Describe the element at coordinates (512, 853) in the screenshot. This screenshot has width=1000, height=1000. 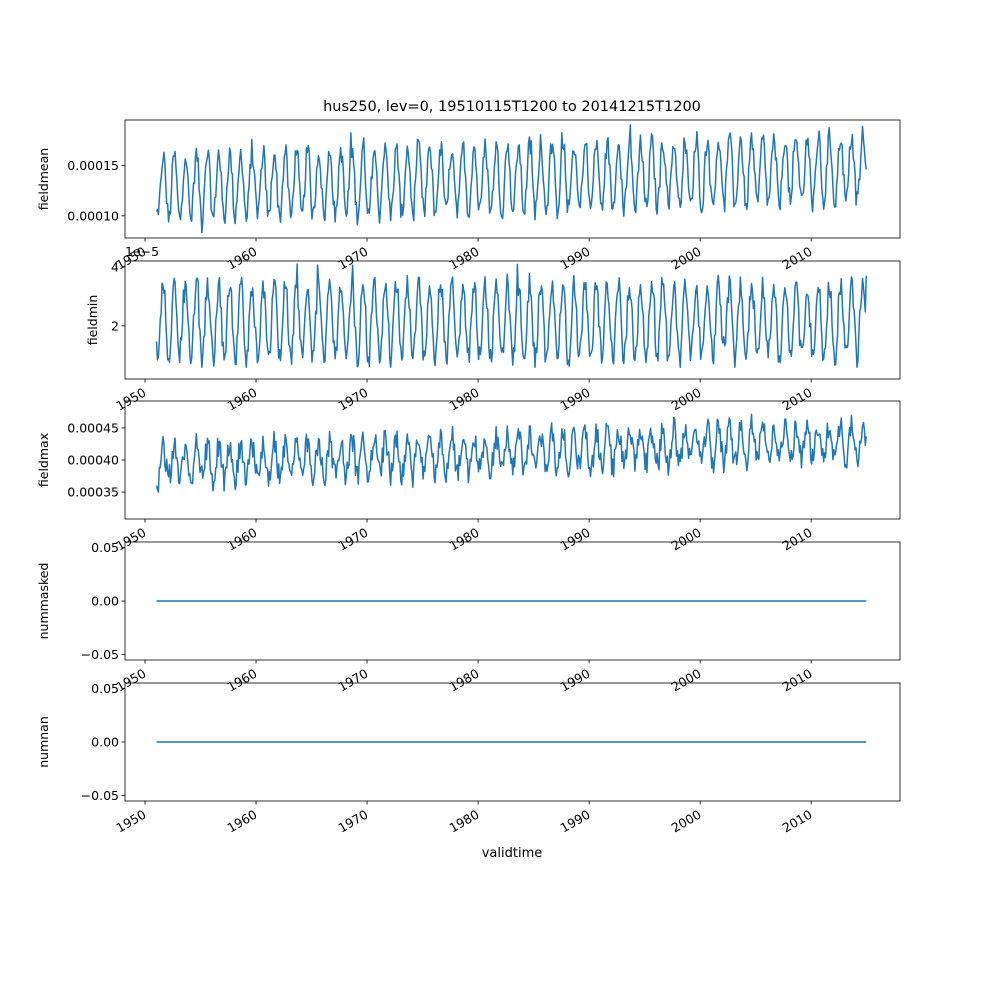
I see `x-axis-label: validtime` at that location.